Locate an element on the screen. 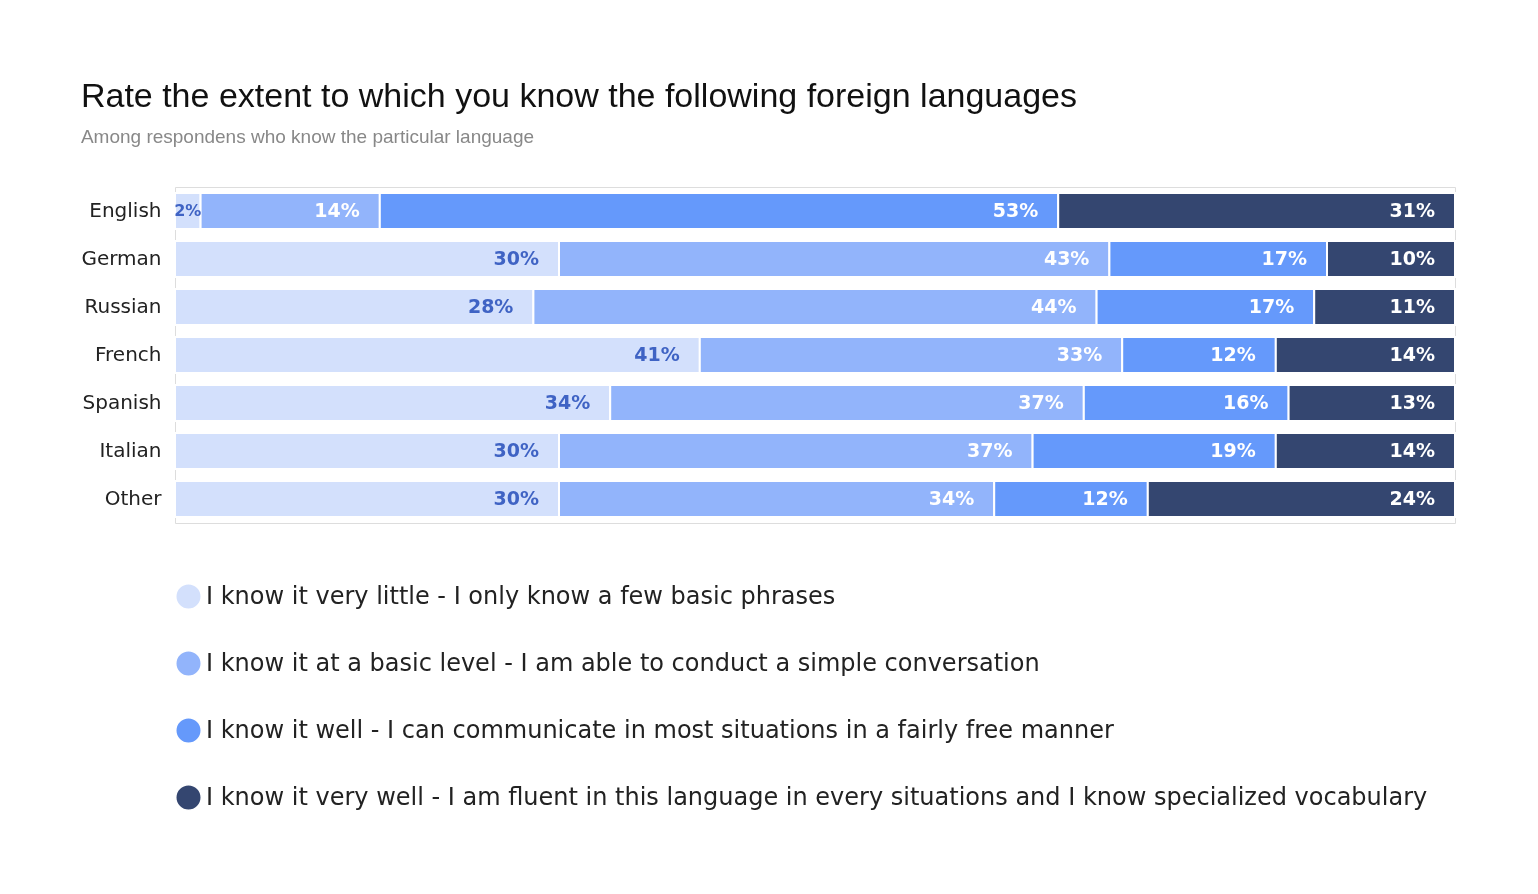 This screenshot has height=894, width=1538. y-tick-label: French is located at coordinates (128, 354).